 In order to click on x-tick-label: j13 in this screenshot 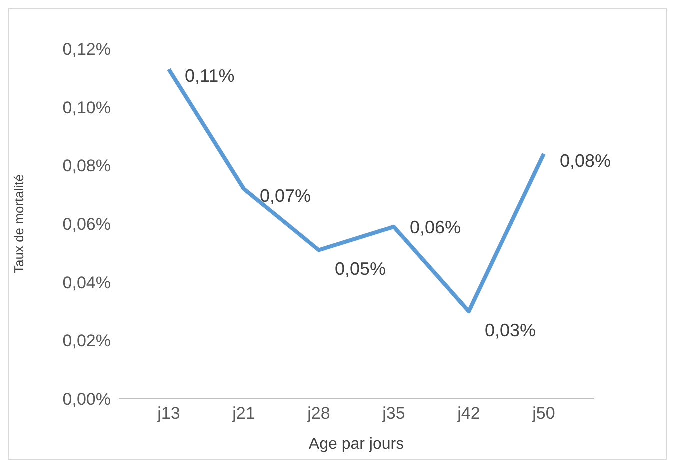, I will do `click(168, 414)`.